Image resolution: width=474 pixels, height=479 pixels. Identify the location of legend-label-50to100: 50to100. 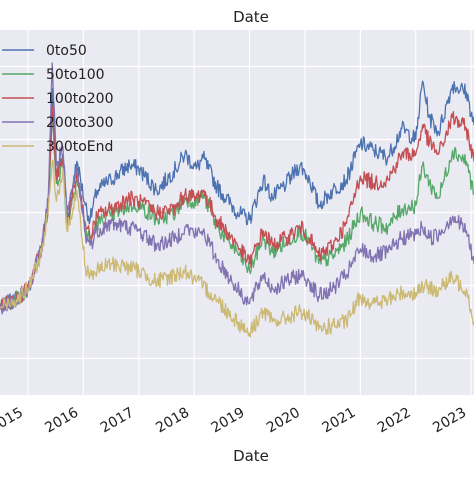
(75, 75).